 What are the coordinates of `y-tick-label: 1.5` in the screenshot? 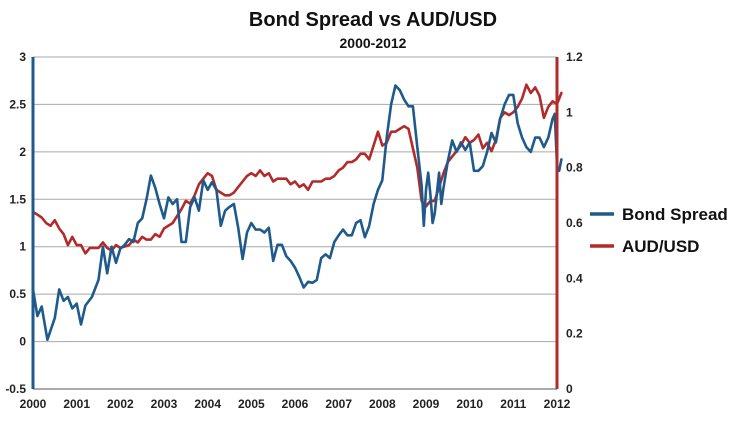 It's located at (17, 199).